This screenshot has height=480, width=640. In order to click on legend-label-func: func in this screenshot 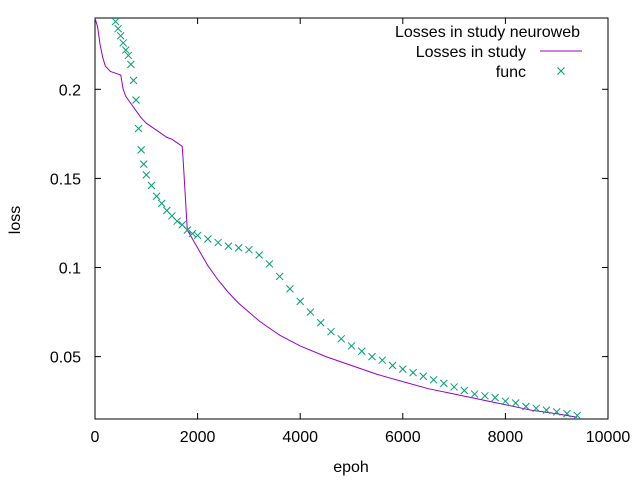, I will do `click(511, 72)`.